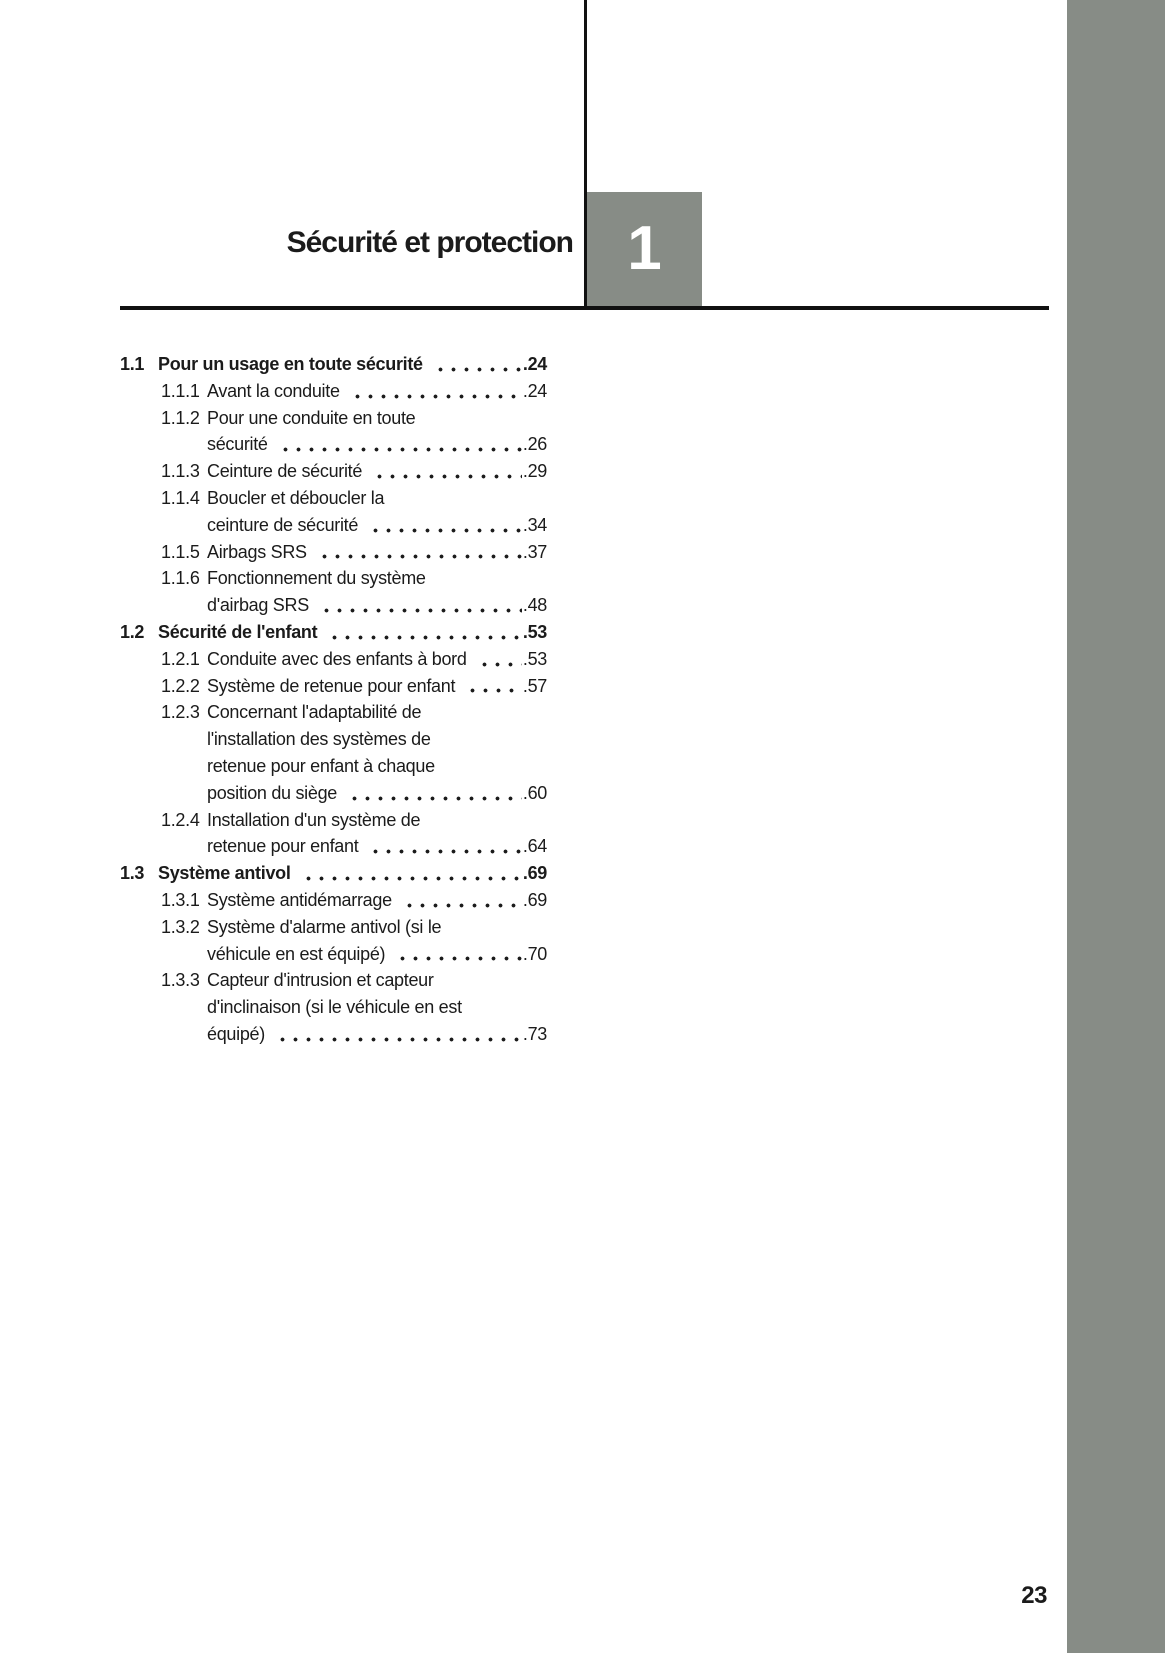 The height and width of the screenshot is (1653, 1165). Describe the element at coordinates (180, 712) in the screenshot. I see `toc-entry-number: 1.2.3` at that location.